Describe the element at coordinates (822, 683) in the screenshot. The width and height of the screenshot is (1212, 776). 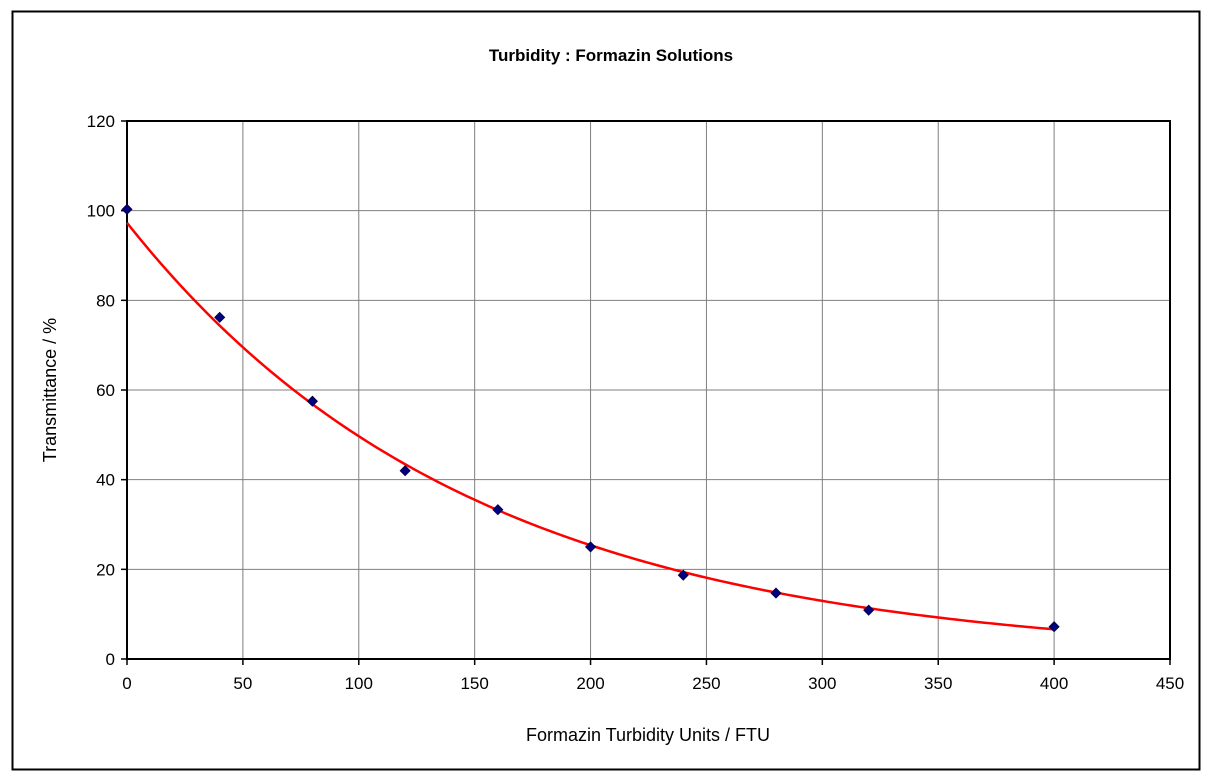
I see `x-tick-label: 300` at that location.